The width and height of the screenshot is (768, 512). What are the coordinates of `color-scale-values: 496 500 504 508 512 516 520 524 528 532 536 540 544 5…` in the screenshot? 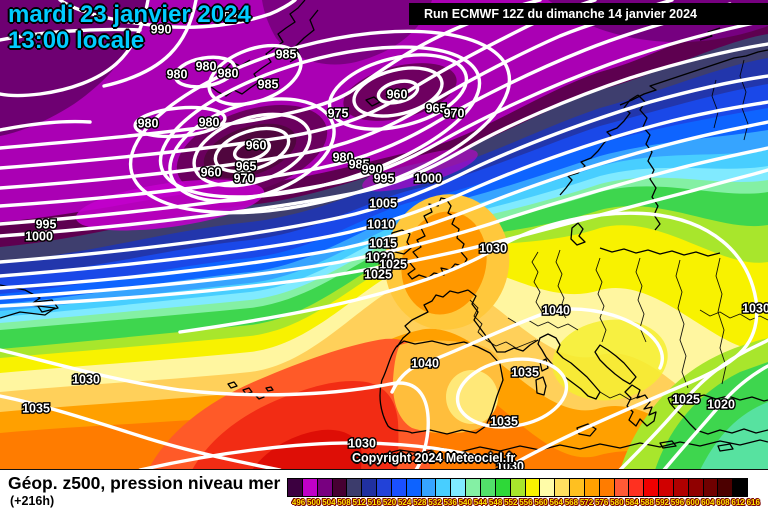 It's located at (526, 504).